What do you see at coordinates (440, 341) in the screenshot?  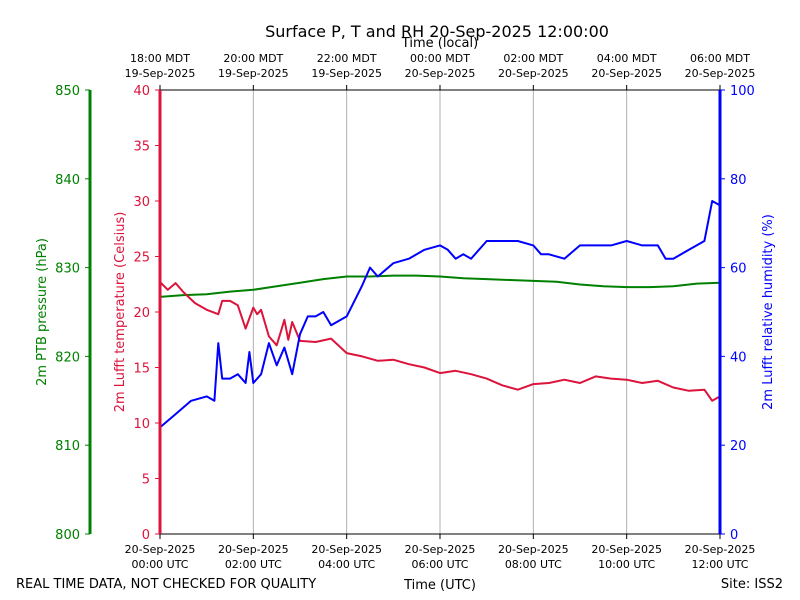 I see `temperature-series-line` at bounding box center [440, 341].